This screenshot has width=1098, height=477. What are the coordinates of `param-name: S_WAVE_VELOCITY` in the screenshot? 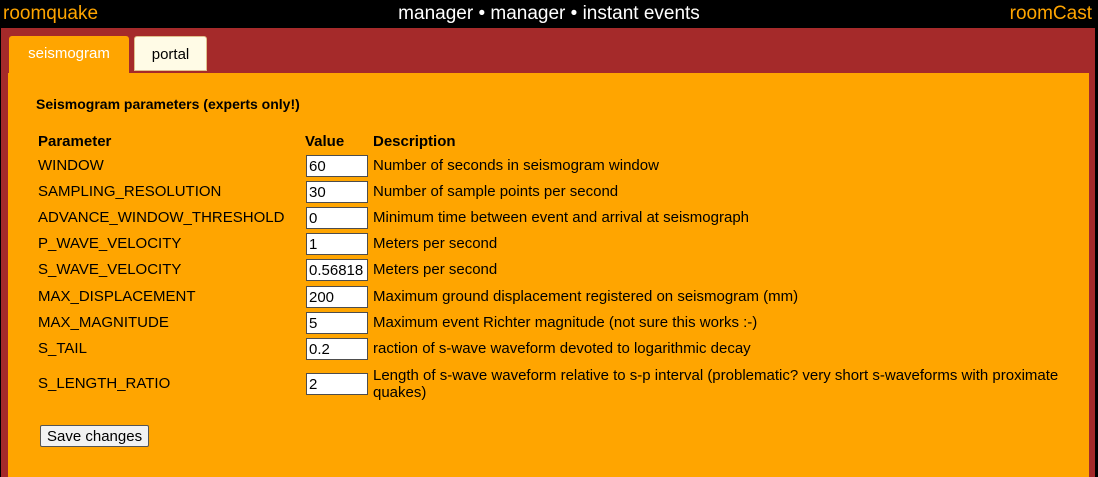 It's located at (110, 269).